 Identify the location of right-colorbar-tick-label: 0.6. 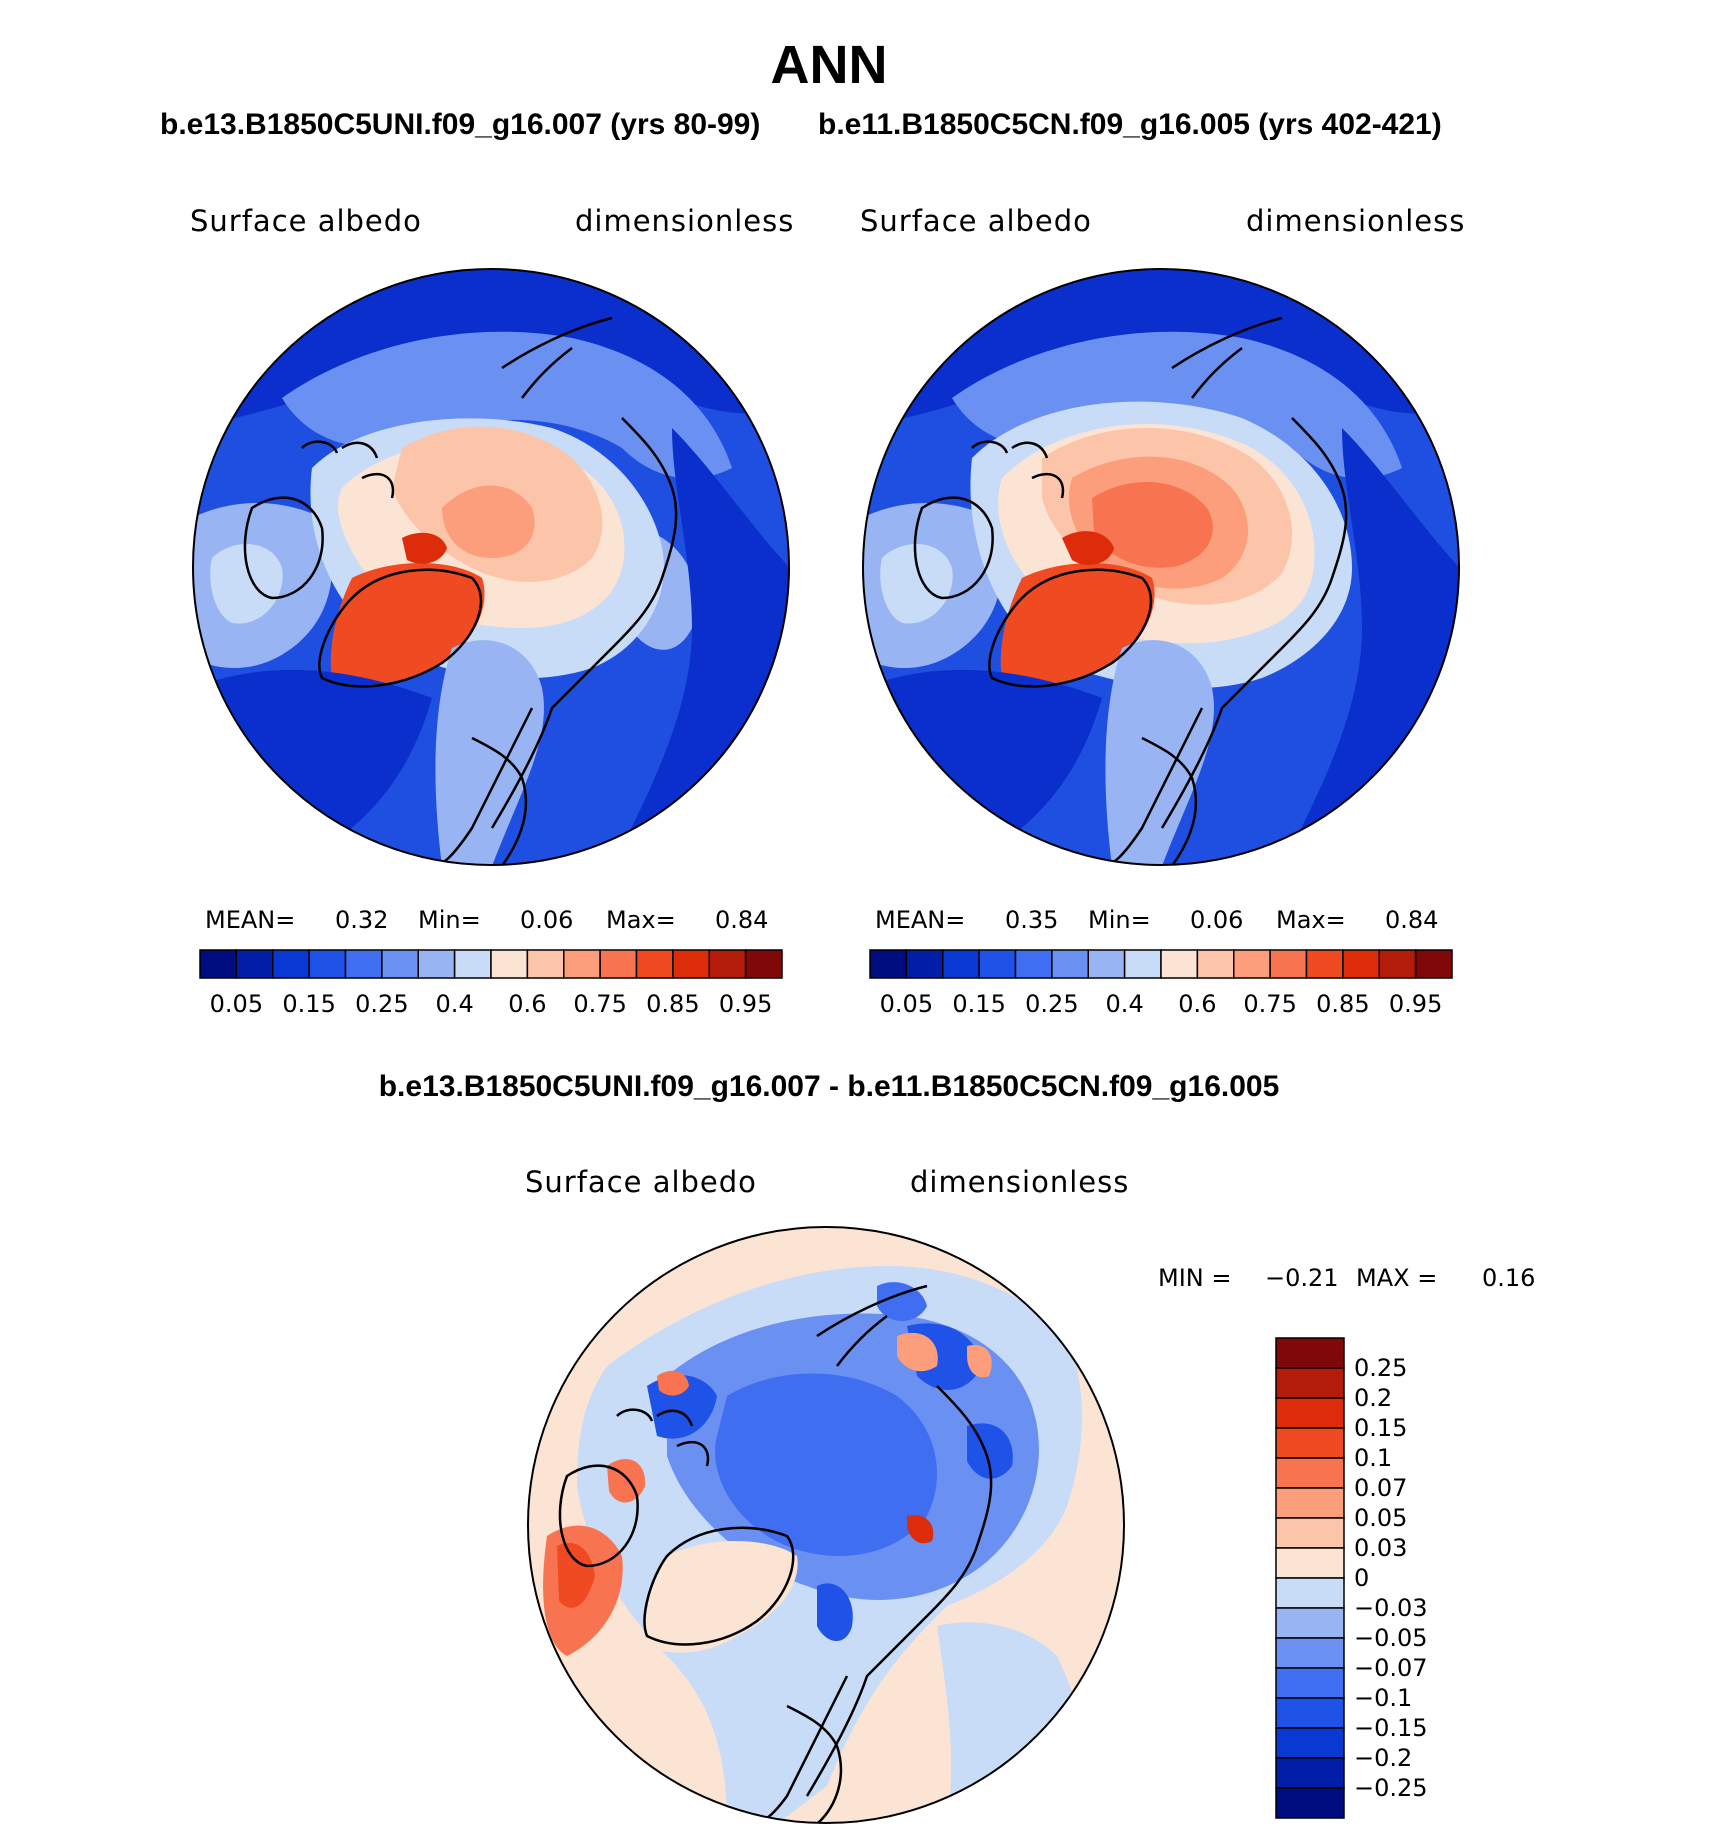
(1197, 1004).